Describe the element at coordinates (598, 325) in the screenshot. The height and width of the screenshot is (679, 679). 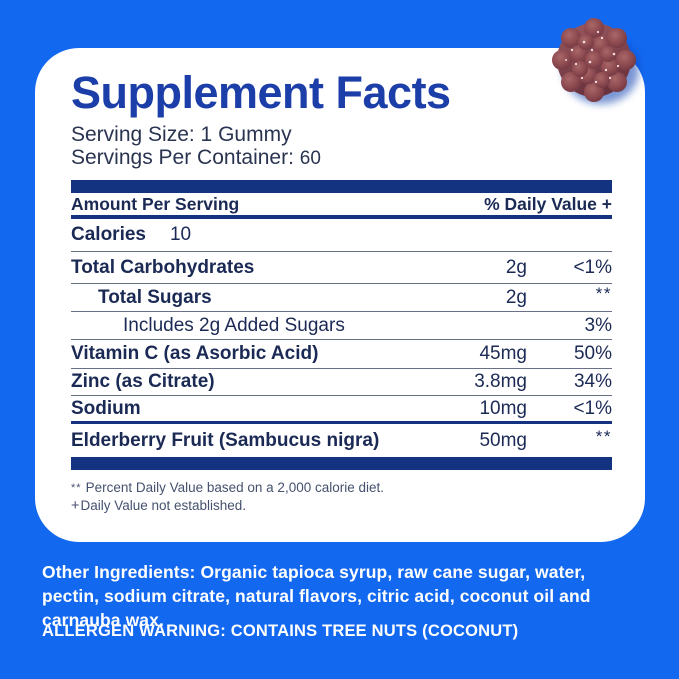
I see `nutrient-dv: 3%` at that location.